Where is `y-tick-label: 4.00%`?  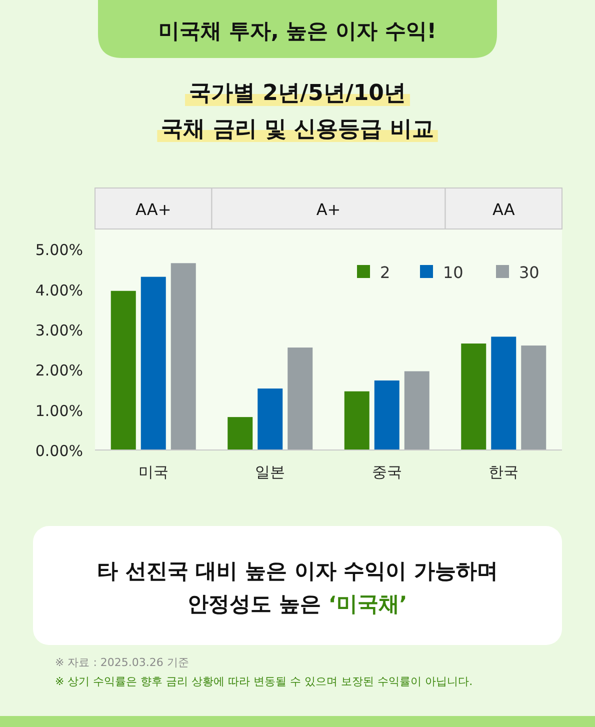 y-tick-label: 4.00% is located at coordinates (59, 290).